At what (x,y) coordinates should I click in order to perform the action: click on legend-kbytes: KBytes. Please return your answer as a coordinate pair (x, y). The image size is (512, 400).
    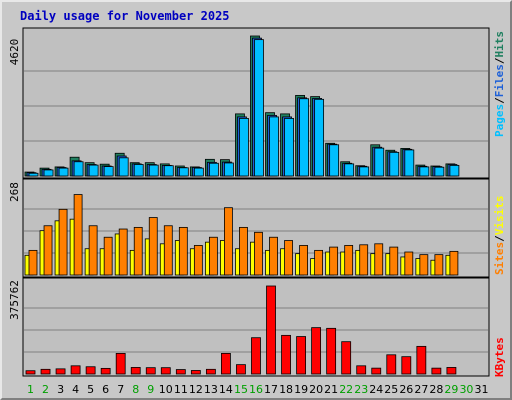
    Looking at the image, I should click on (499, 357).